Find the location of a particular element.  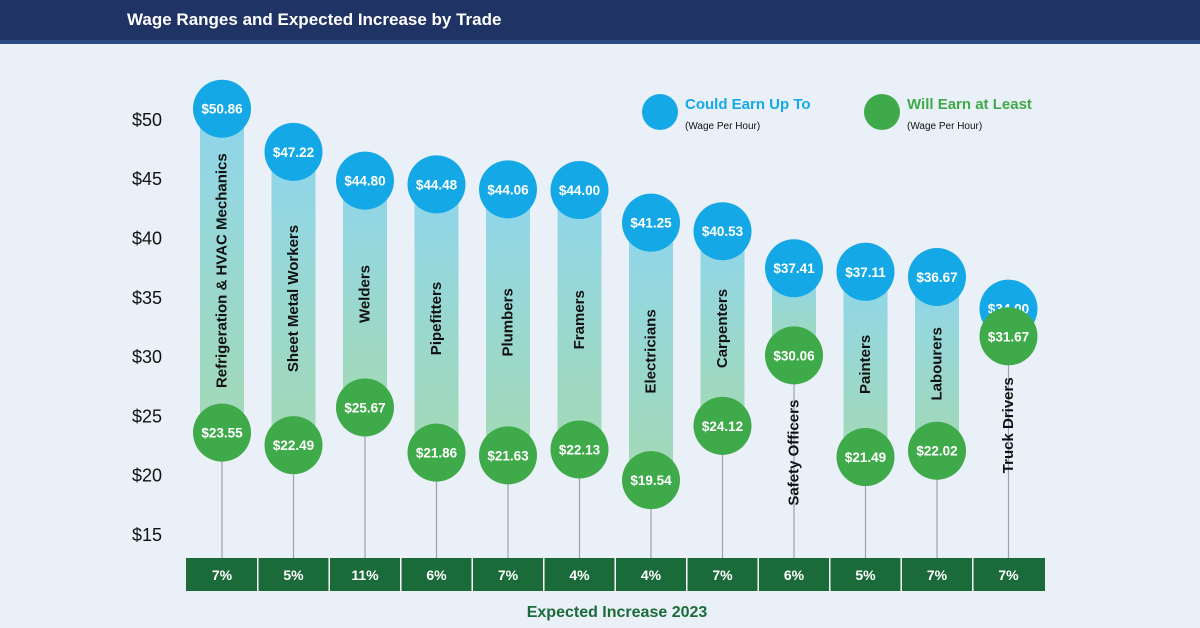

max-wage-label: $44.06 is located at coordinates (508, 189).